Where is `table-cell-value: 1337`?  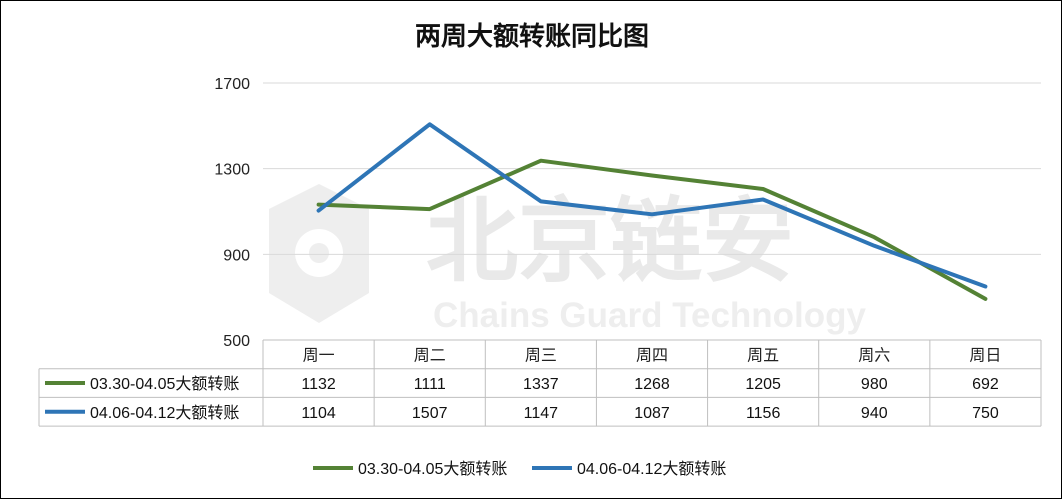 table-cell-value: 1337 is located at coordinates (541, 384).